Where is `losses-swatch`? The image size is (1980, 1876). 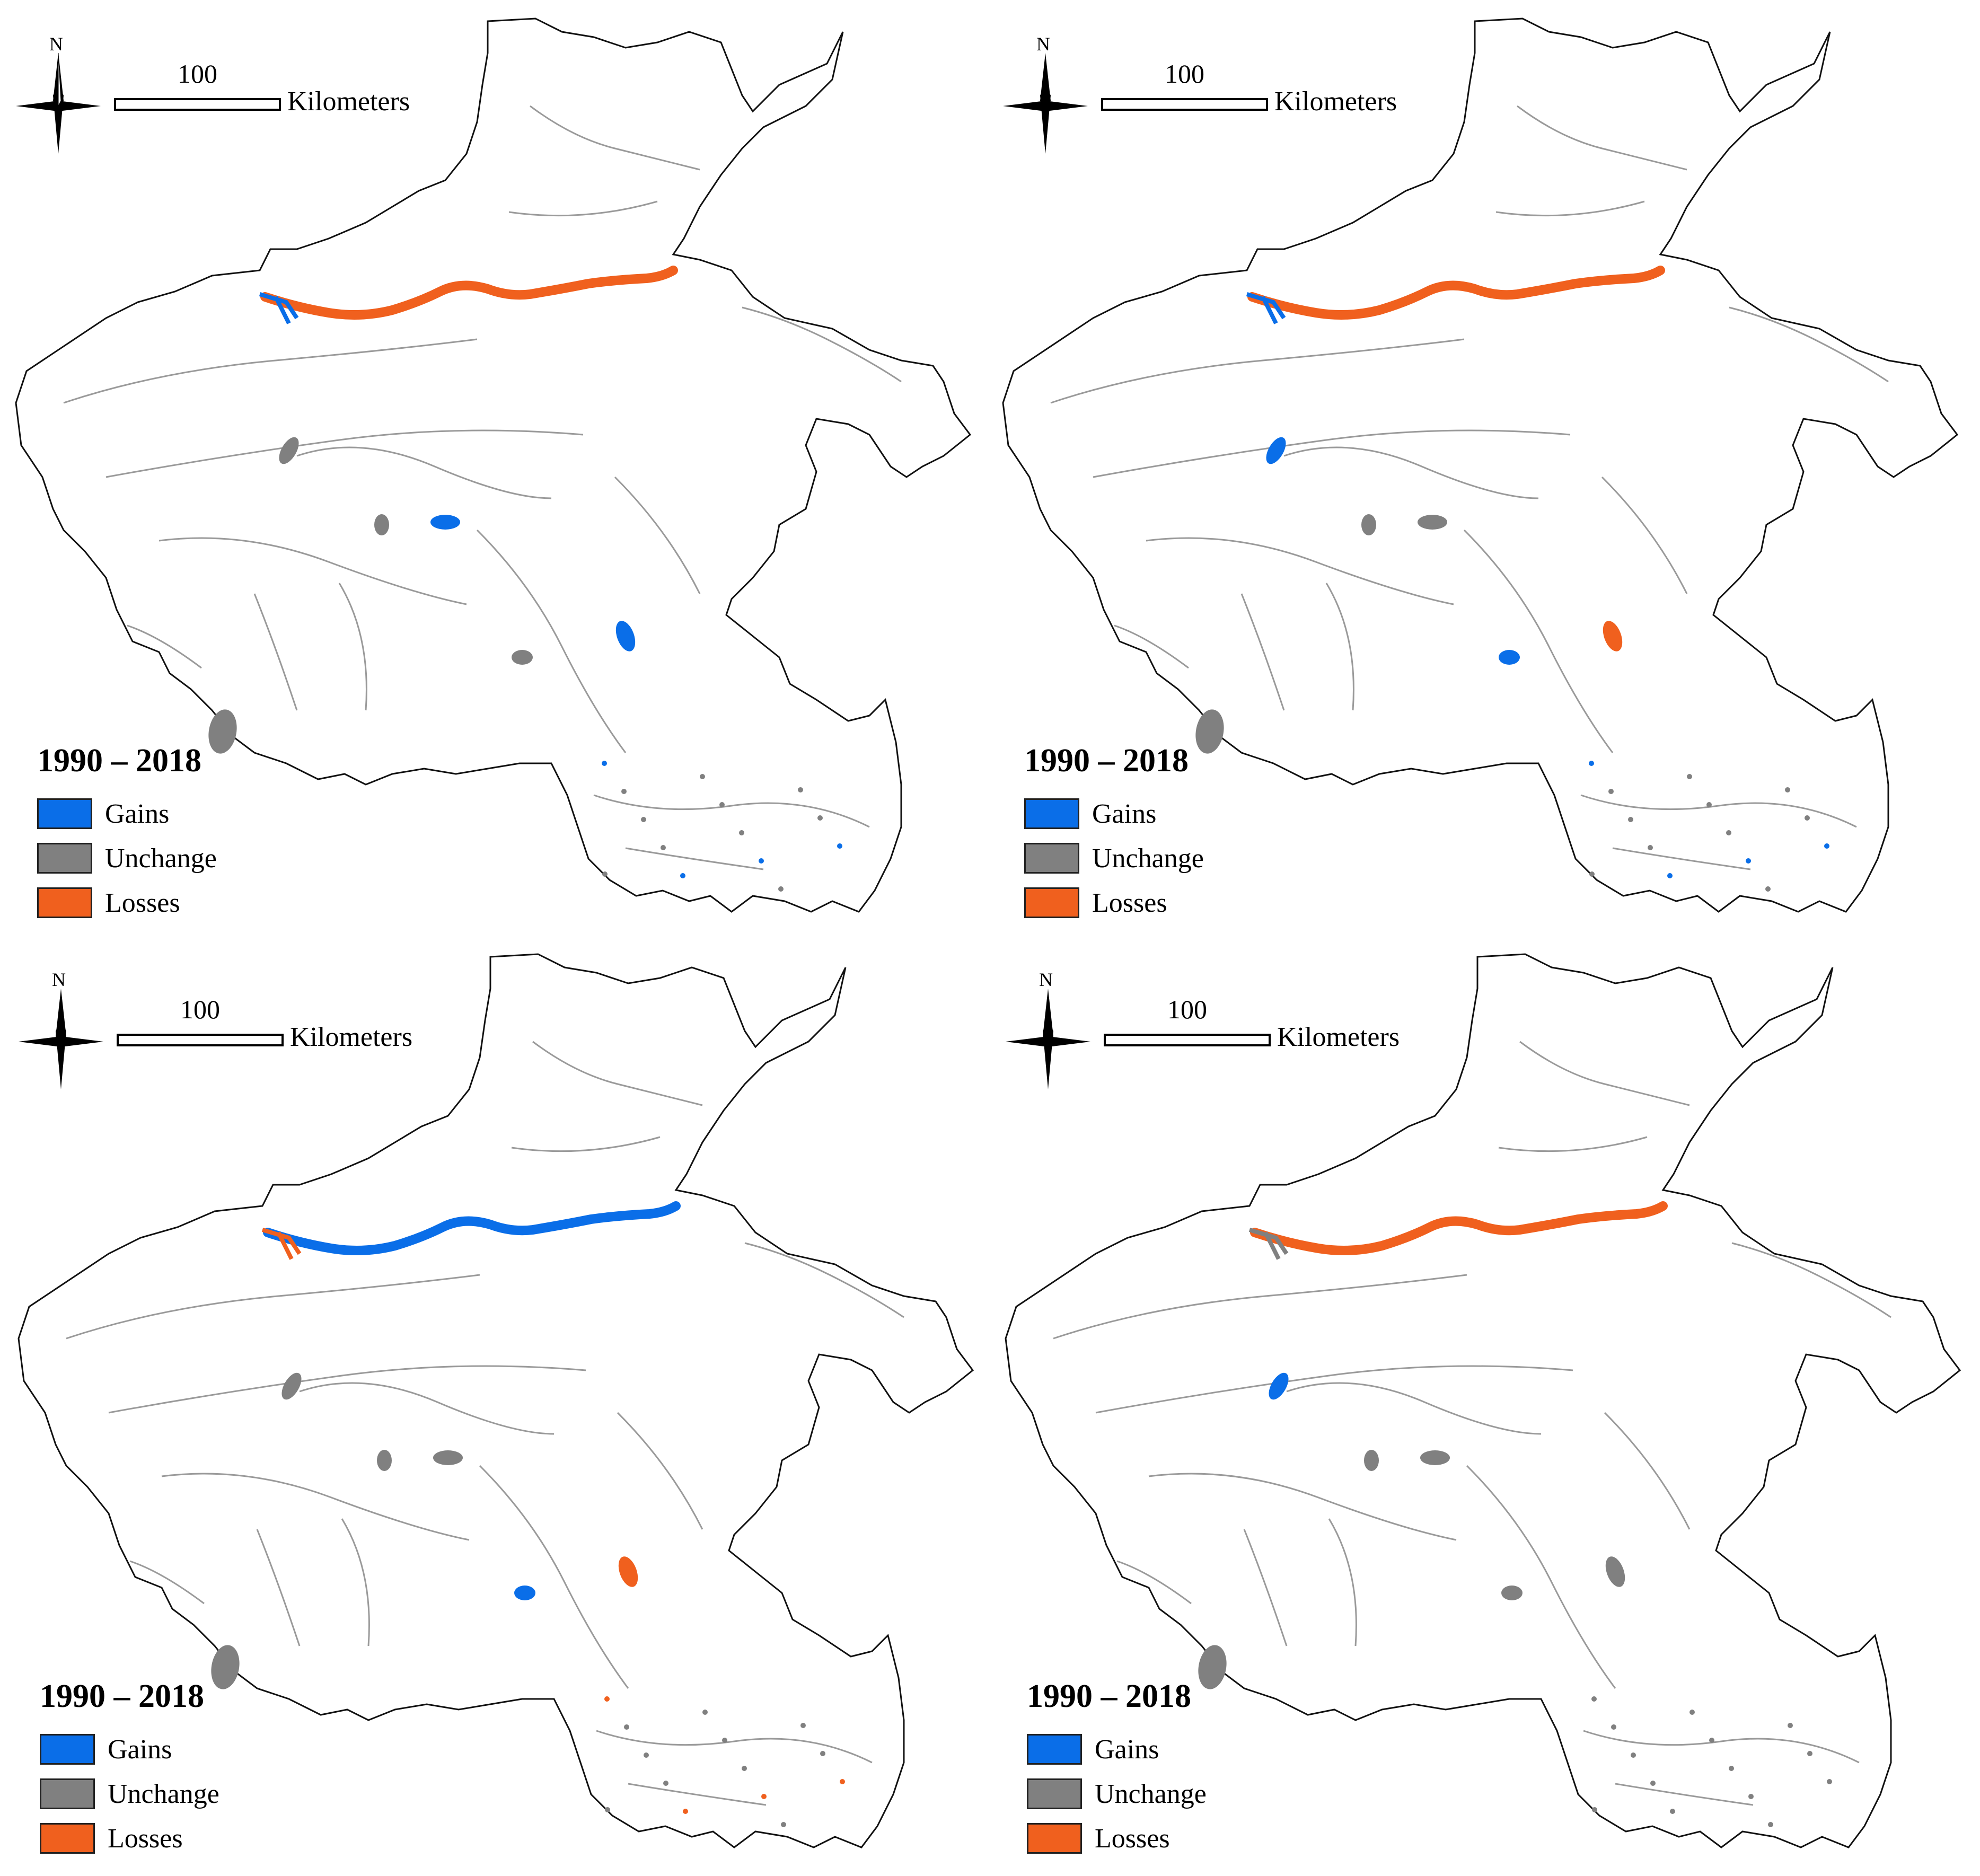 losses-swatch is located at coordinates (64, 902).